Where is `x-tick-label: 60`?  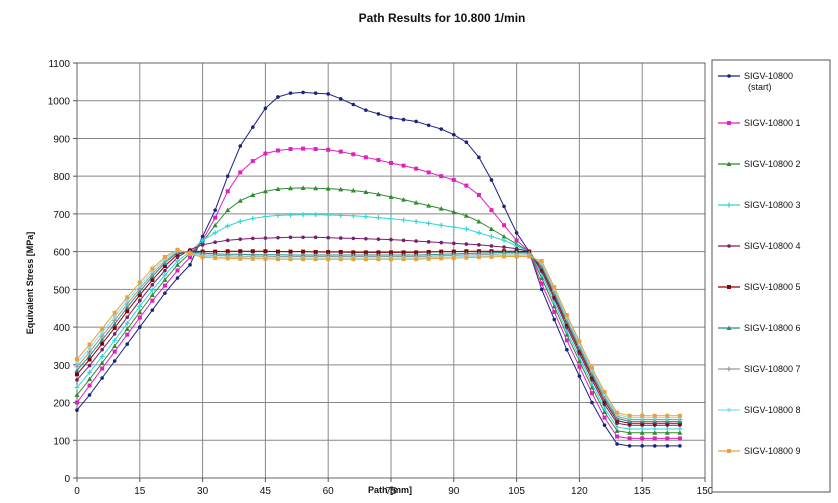
x-tick-label: 60 is located at coordinates (329, 491).